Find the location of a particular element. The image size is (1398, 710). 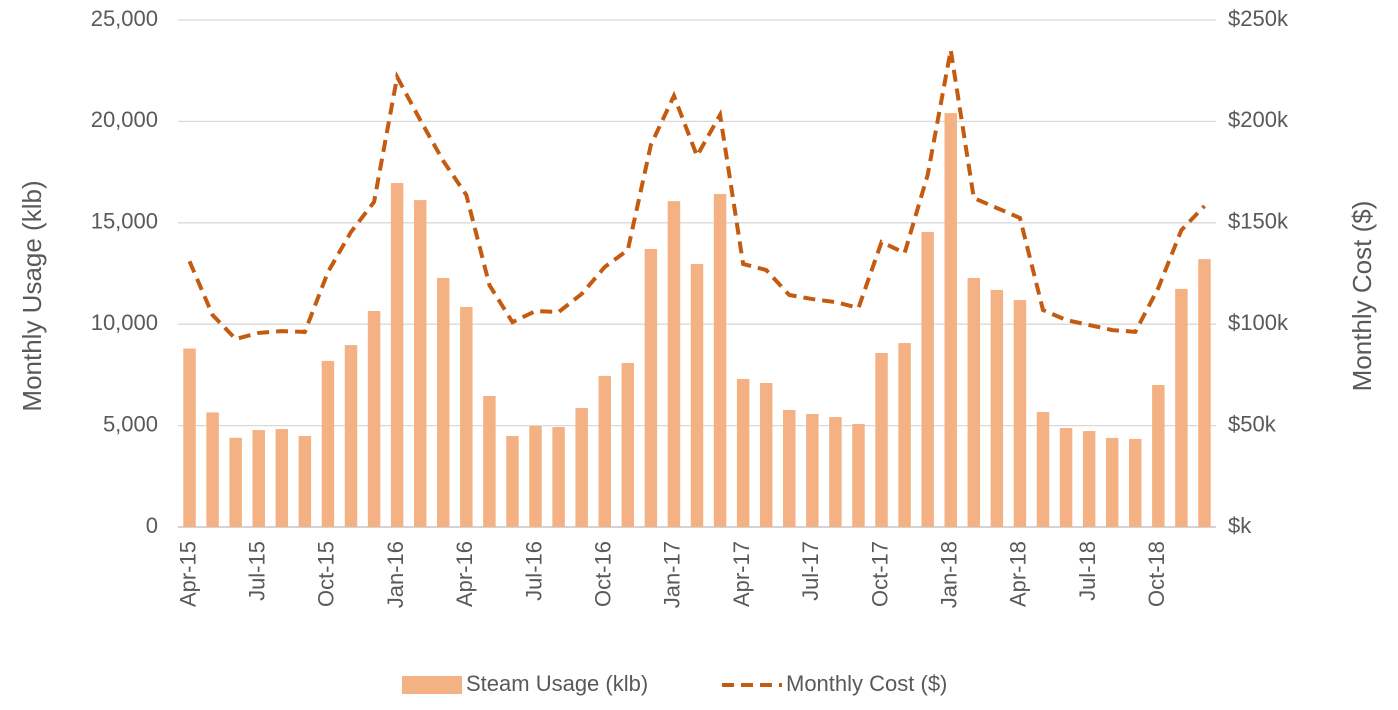

y-axis-title: Monthly Usage (klb) is located at coordinates (32, 295).